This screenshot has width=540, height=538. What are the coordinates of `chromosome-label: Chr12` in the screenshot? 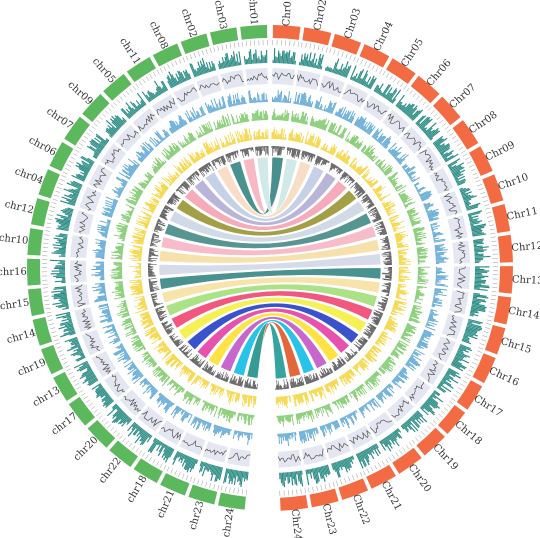 It's located at (525, 248).